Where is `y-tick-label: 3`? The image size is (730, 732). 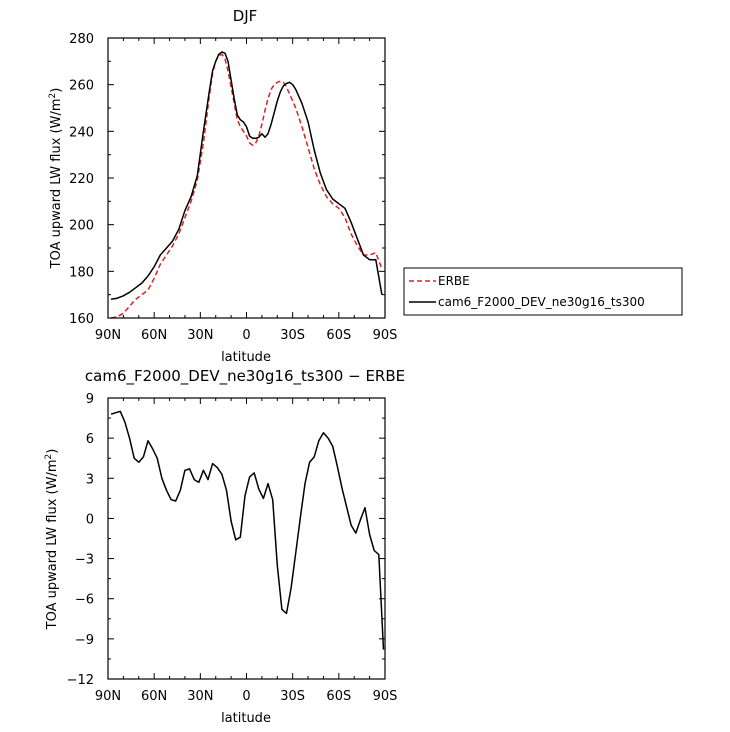 y-tick-label: 3 is located at coordinates (90, 479).